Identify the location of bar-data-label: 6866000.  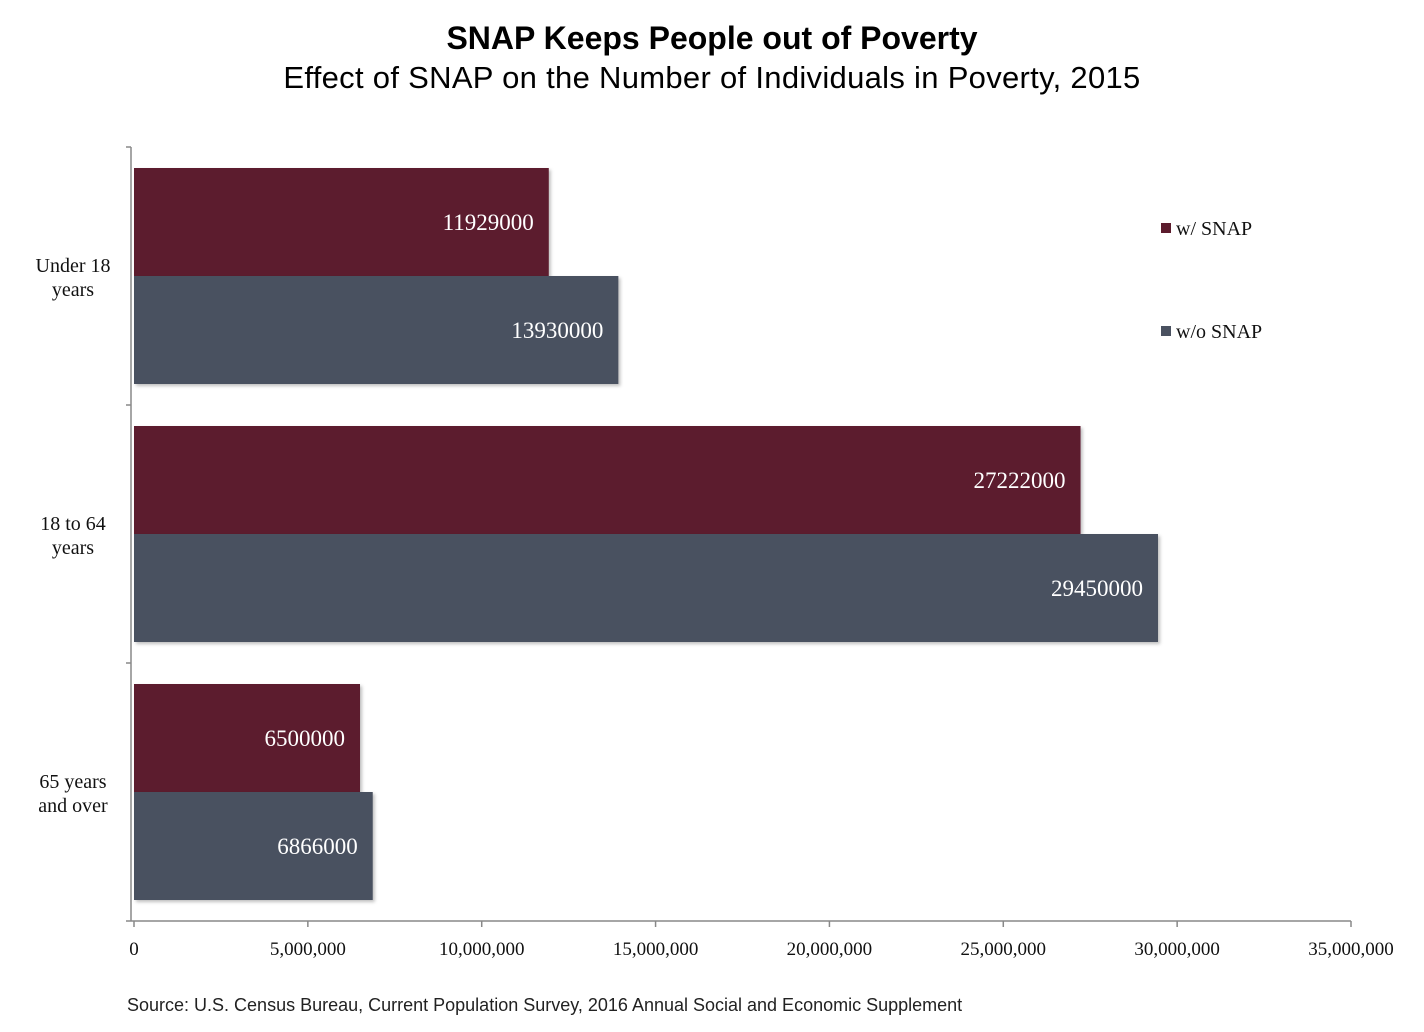
(317, 846).